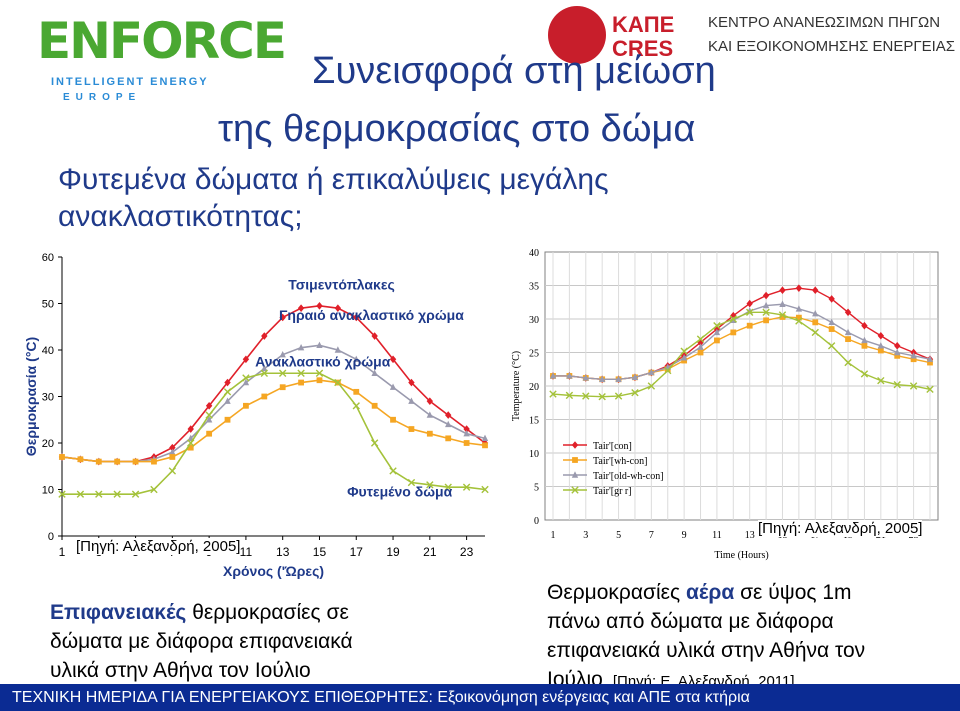 This screenshot has width=960, height=711. I want to click on x-tick-label: 15, so click(320, 552).